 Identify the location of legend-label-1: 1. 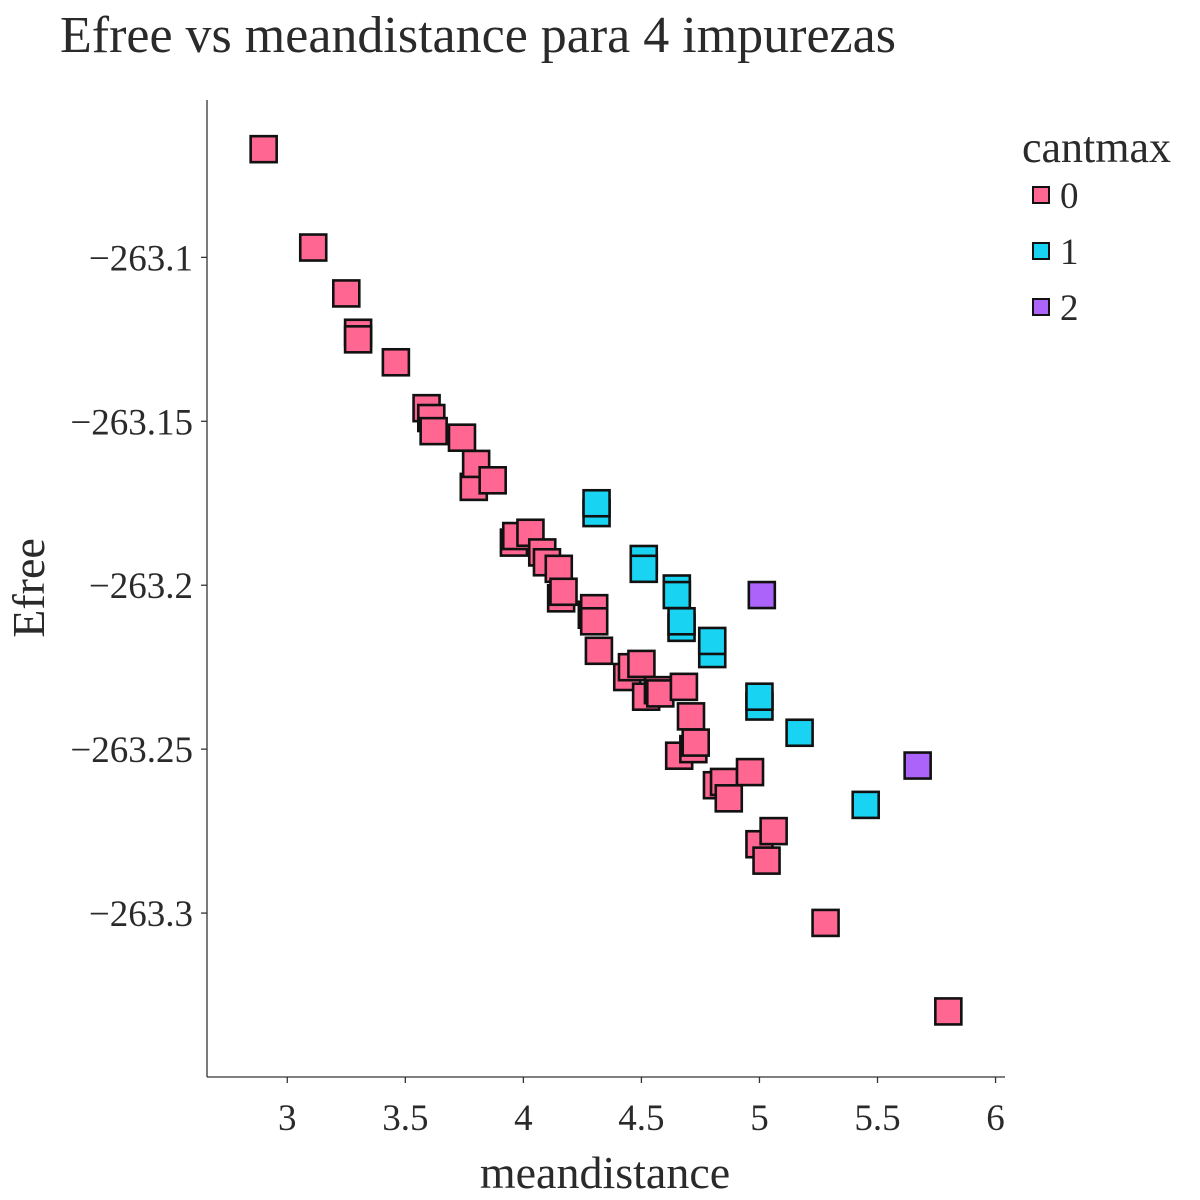
(1069, 252).